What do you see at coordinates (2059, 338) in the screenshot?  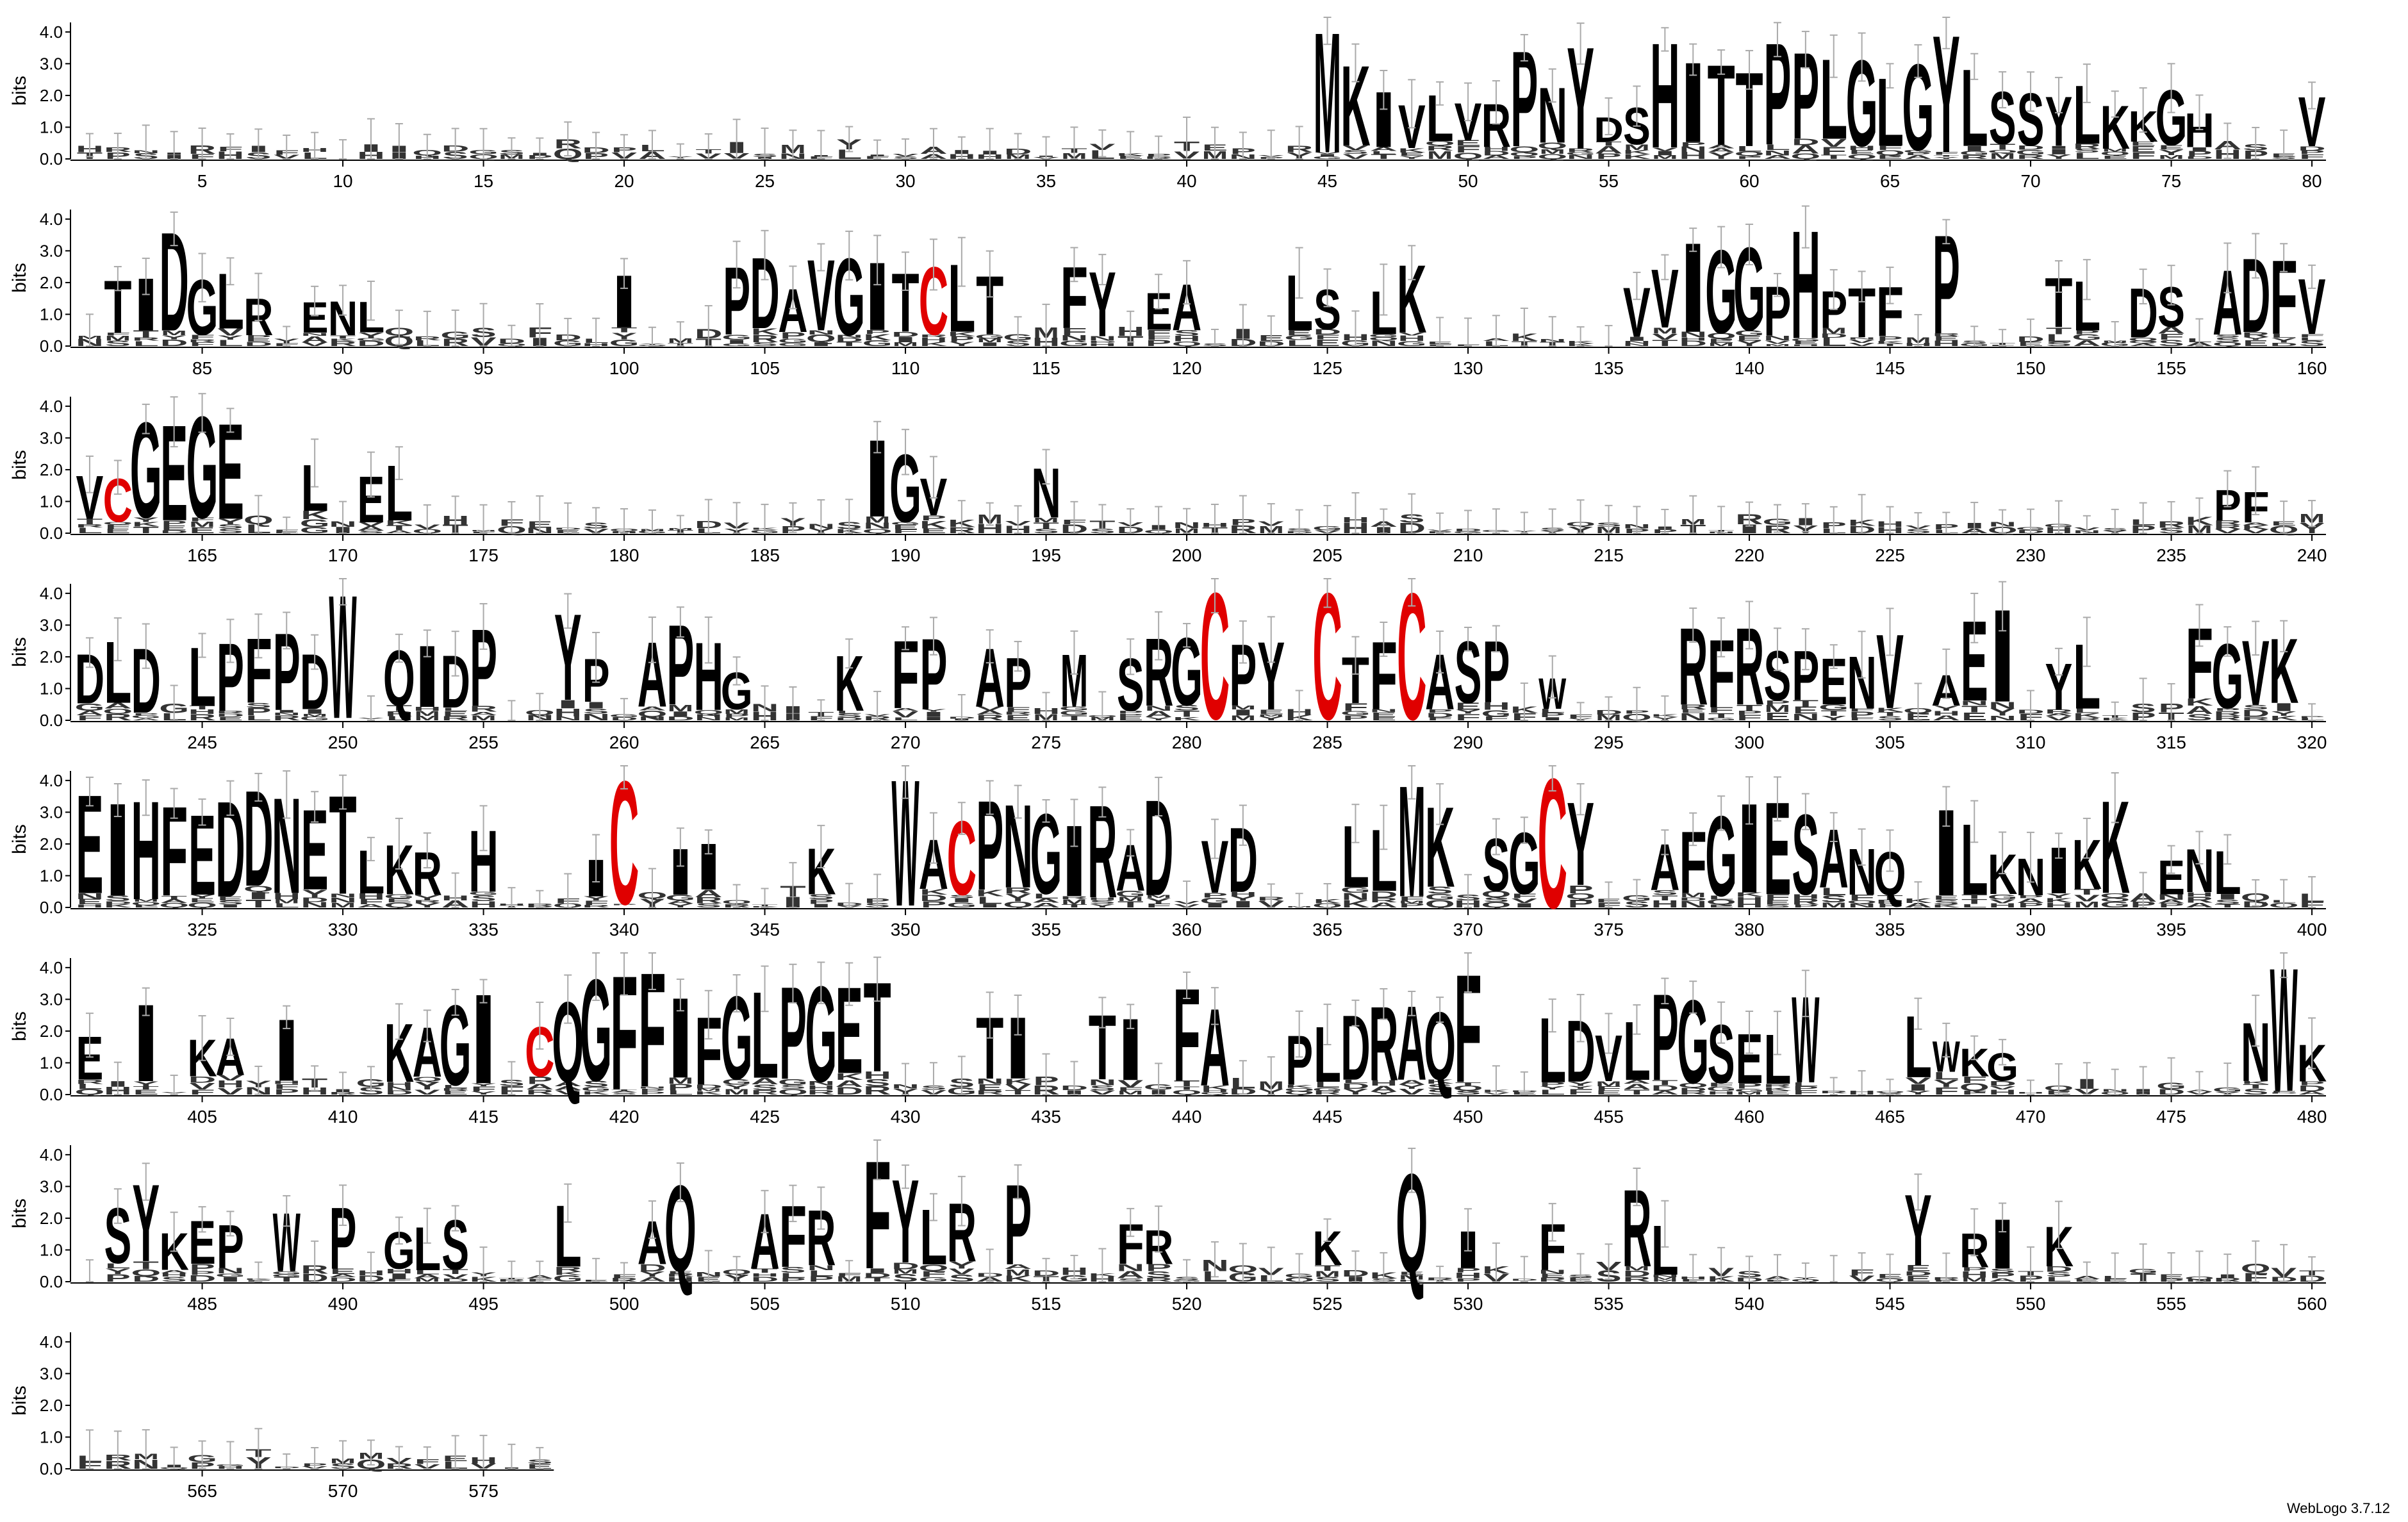 I see `residue-letter: L` at bounding box center [2059, 338].